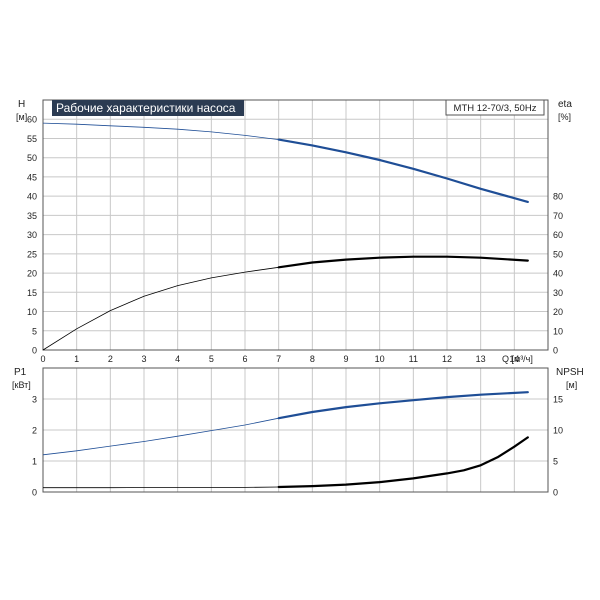 The height and width of the screenshot is (600, 600). I want to click on x-tick-label: 1, so click(76, 359).